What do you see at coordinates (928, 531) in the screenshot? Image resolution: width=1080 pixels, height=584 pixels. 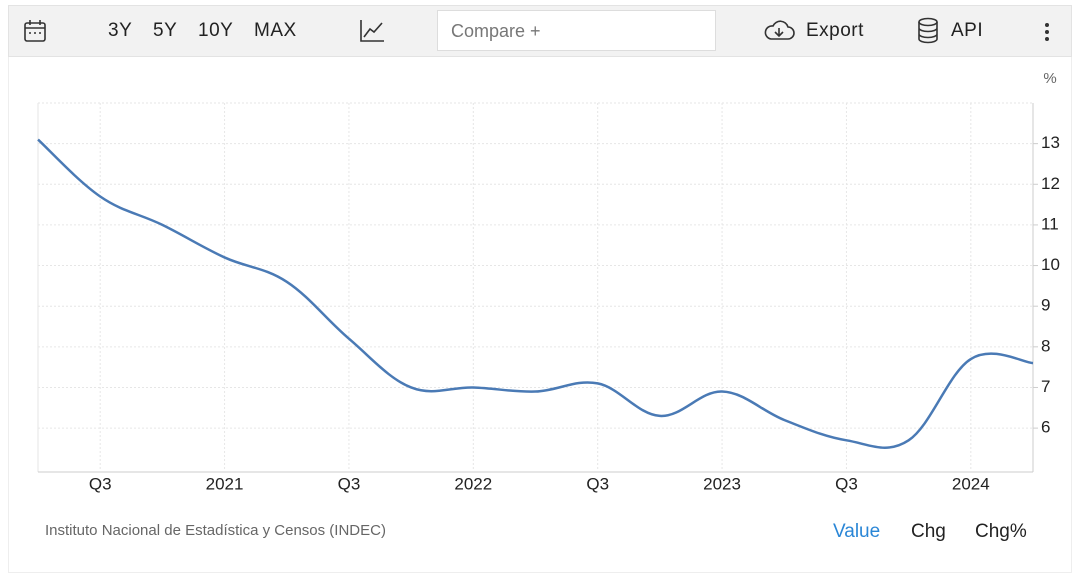 I see `chg-tab: Chg` at bounding box center [928, 531].